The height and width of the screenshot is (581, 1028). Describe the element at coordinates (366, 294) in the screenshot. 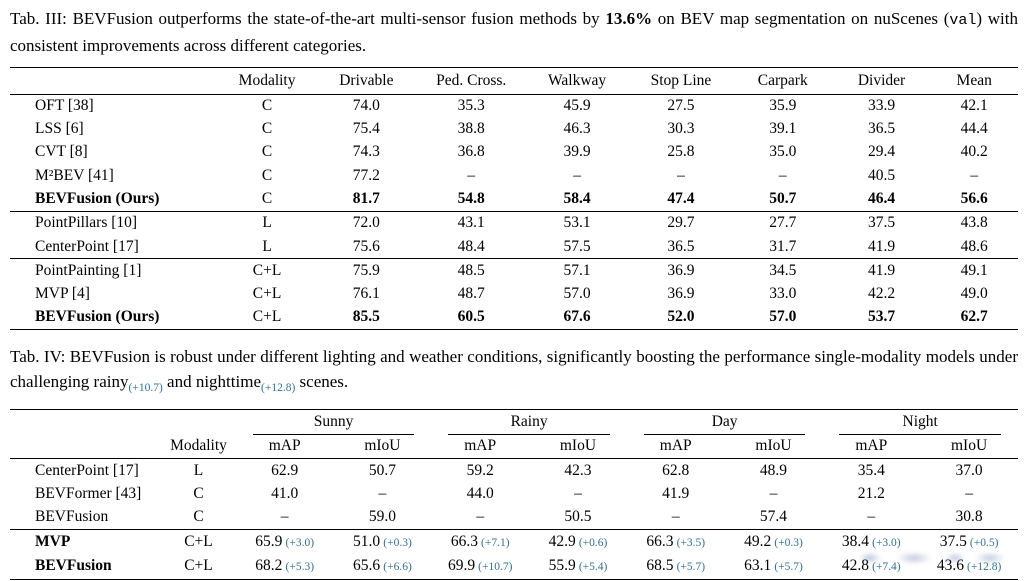

I see `value-cell: 76.1` at that location.